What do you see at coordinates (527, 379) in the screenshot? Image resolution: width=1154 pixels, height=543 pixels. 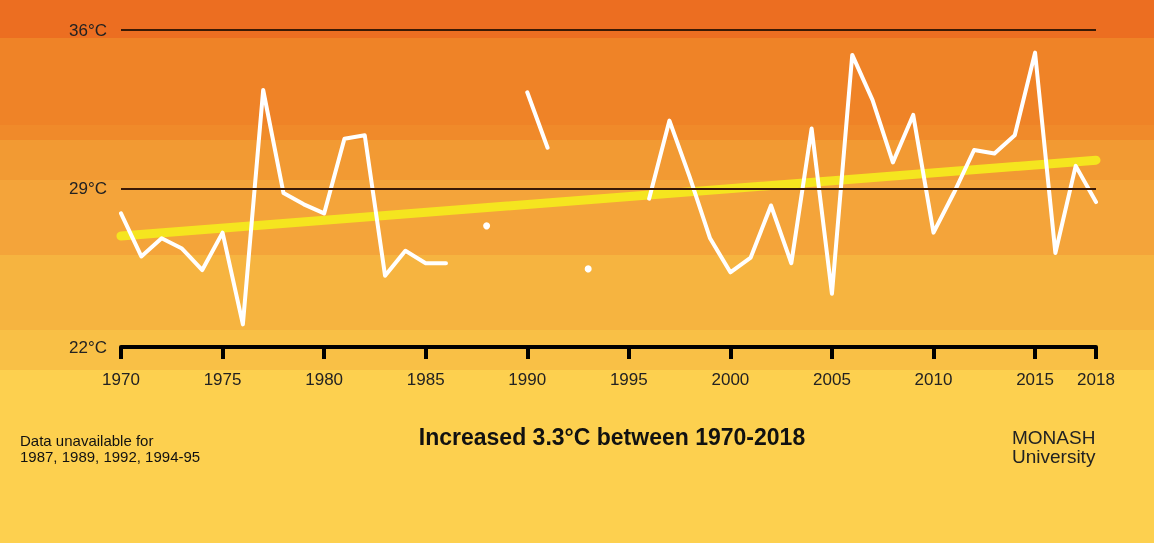 I see `x-tick-label: 1990` at bounding box center [527, 379].